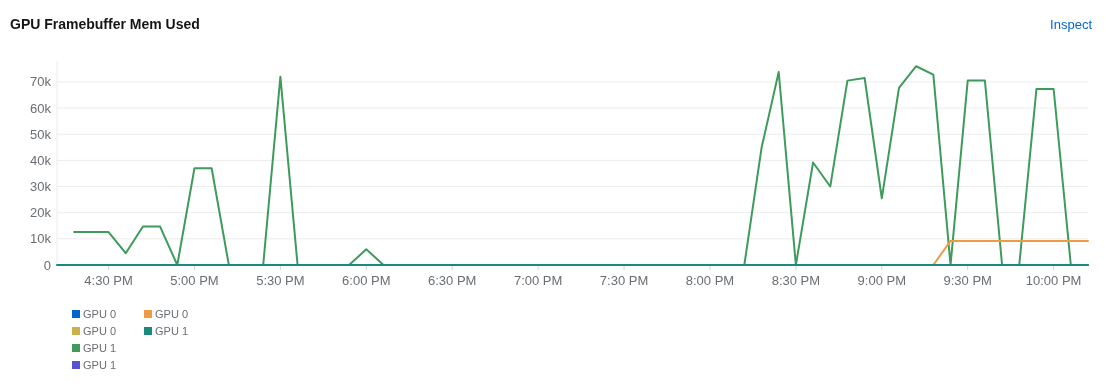  I want to click on y-tick-label: 0, so click(47, 265).